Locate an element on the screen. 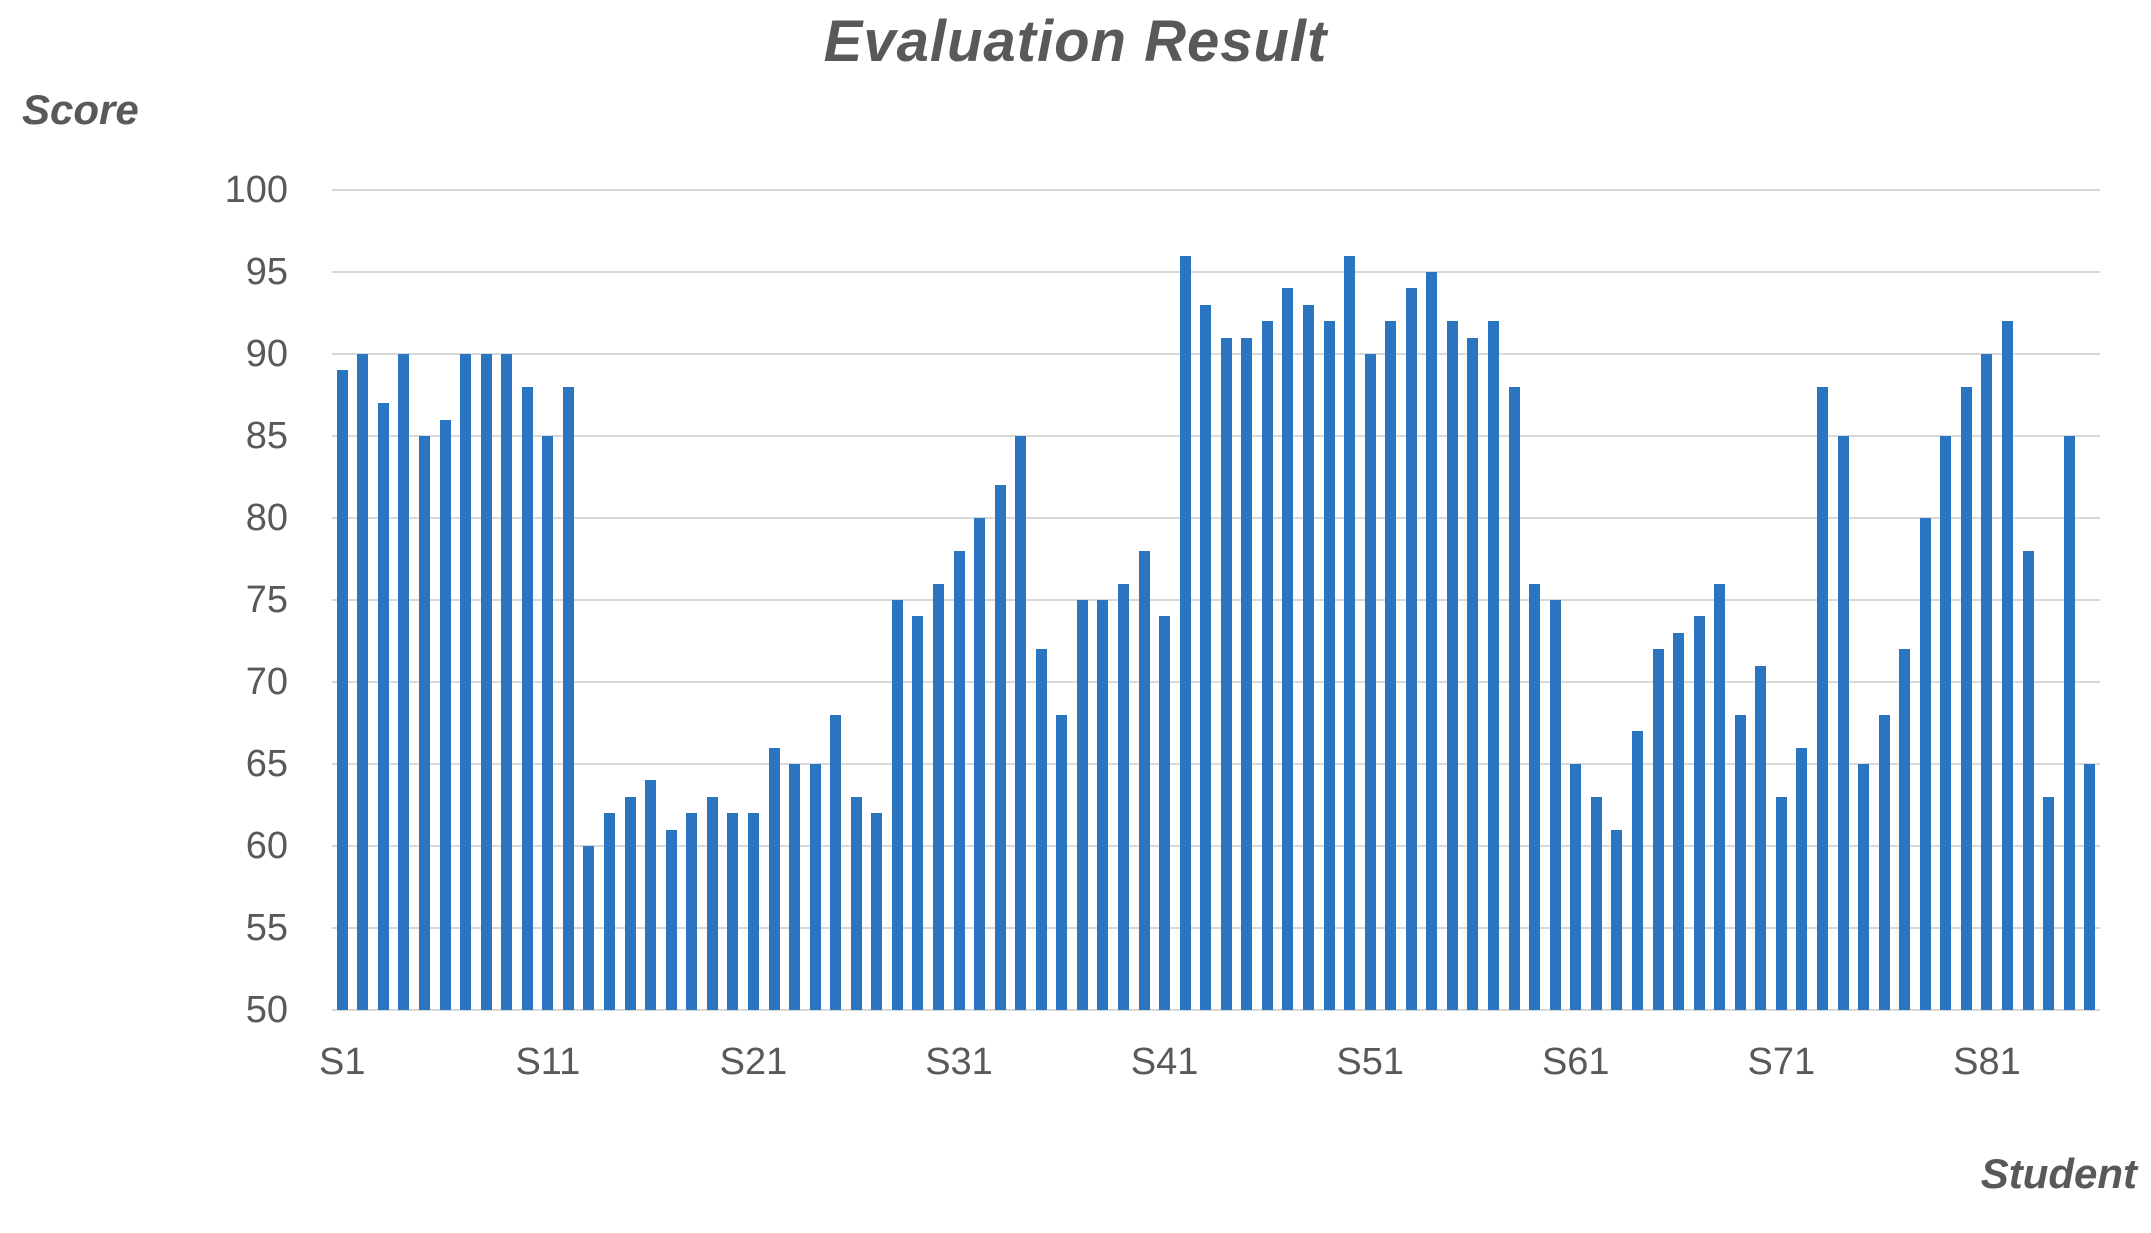  bar-S4 is located at coordinates (404, 682).